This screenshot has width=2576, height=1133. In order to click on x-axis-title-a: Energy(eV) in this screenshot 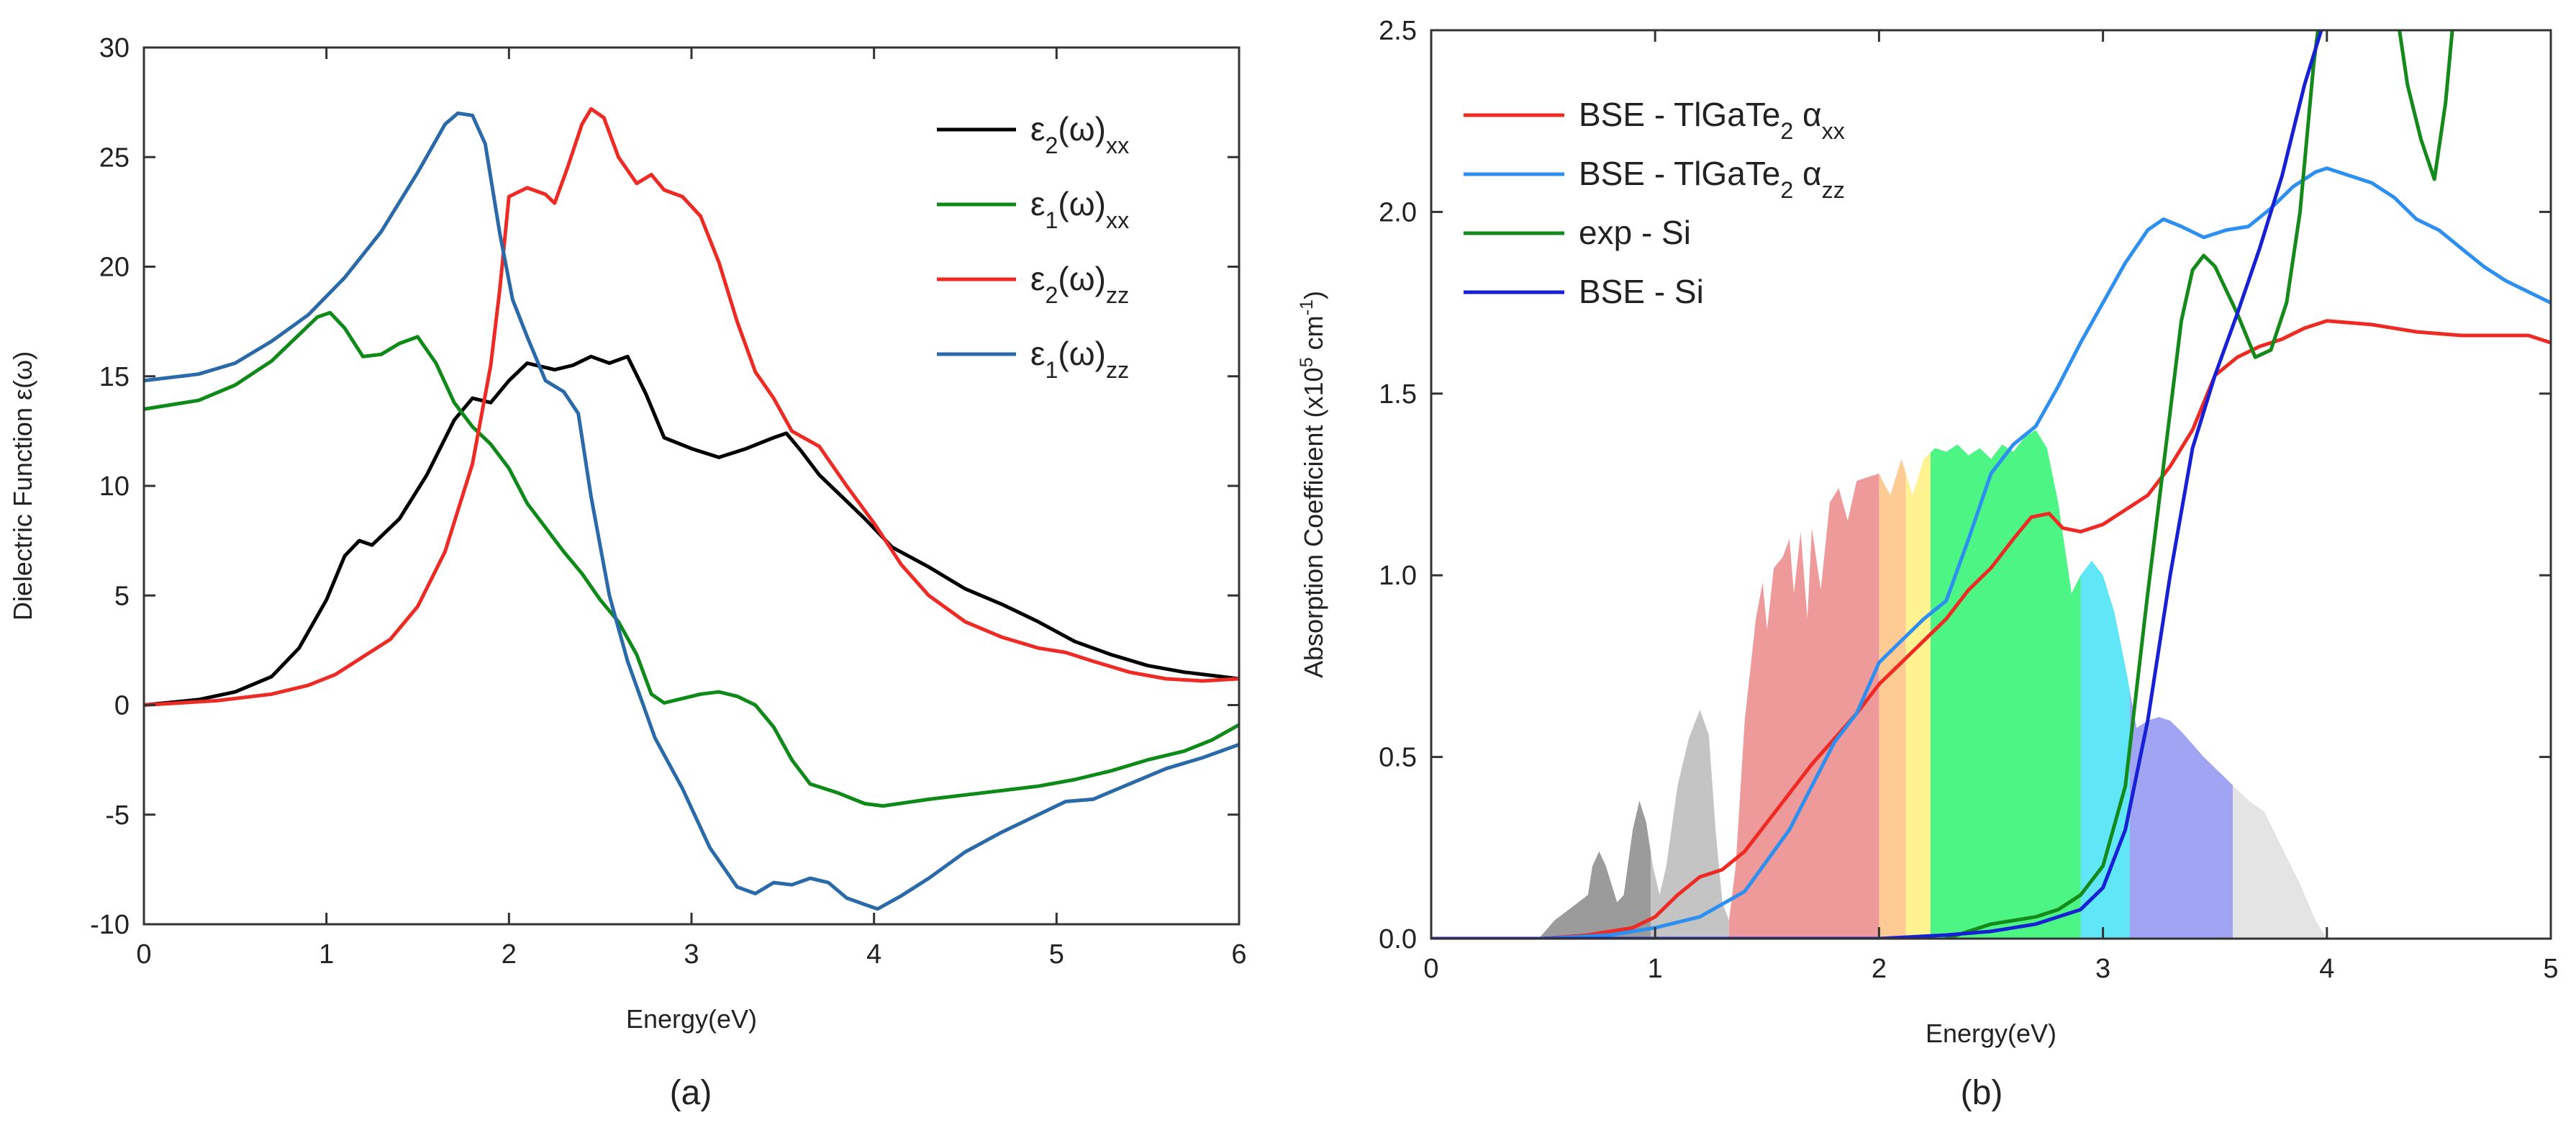, I will do `click(691, 1019)`.